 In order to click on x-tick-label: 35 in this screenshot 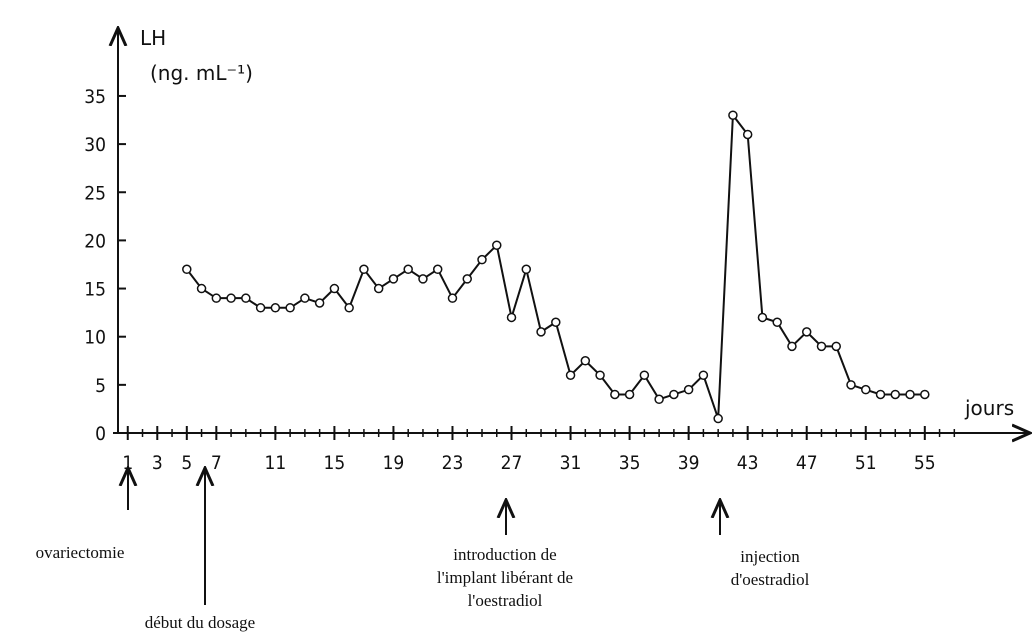, I will do `click(630, 463)`.